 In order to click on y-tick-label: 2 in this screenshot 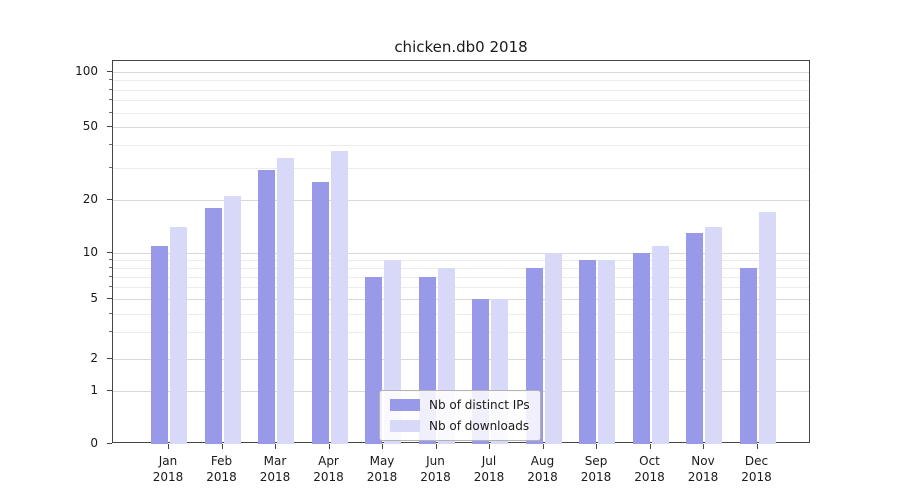, I will do `click(94, 358)`.